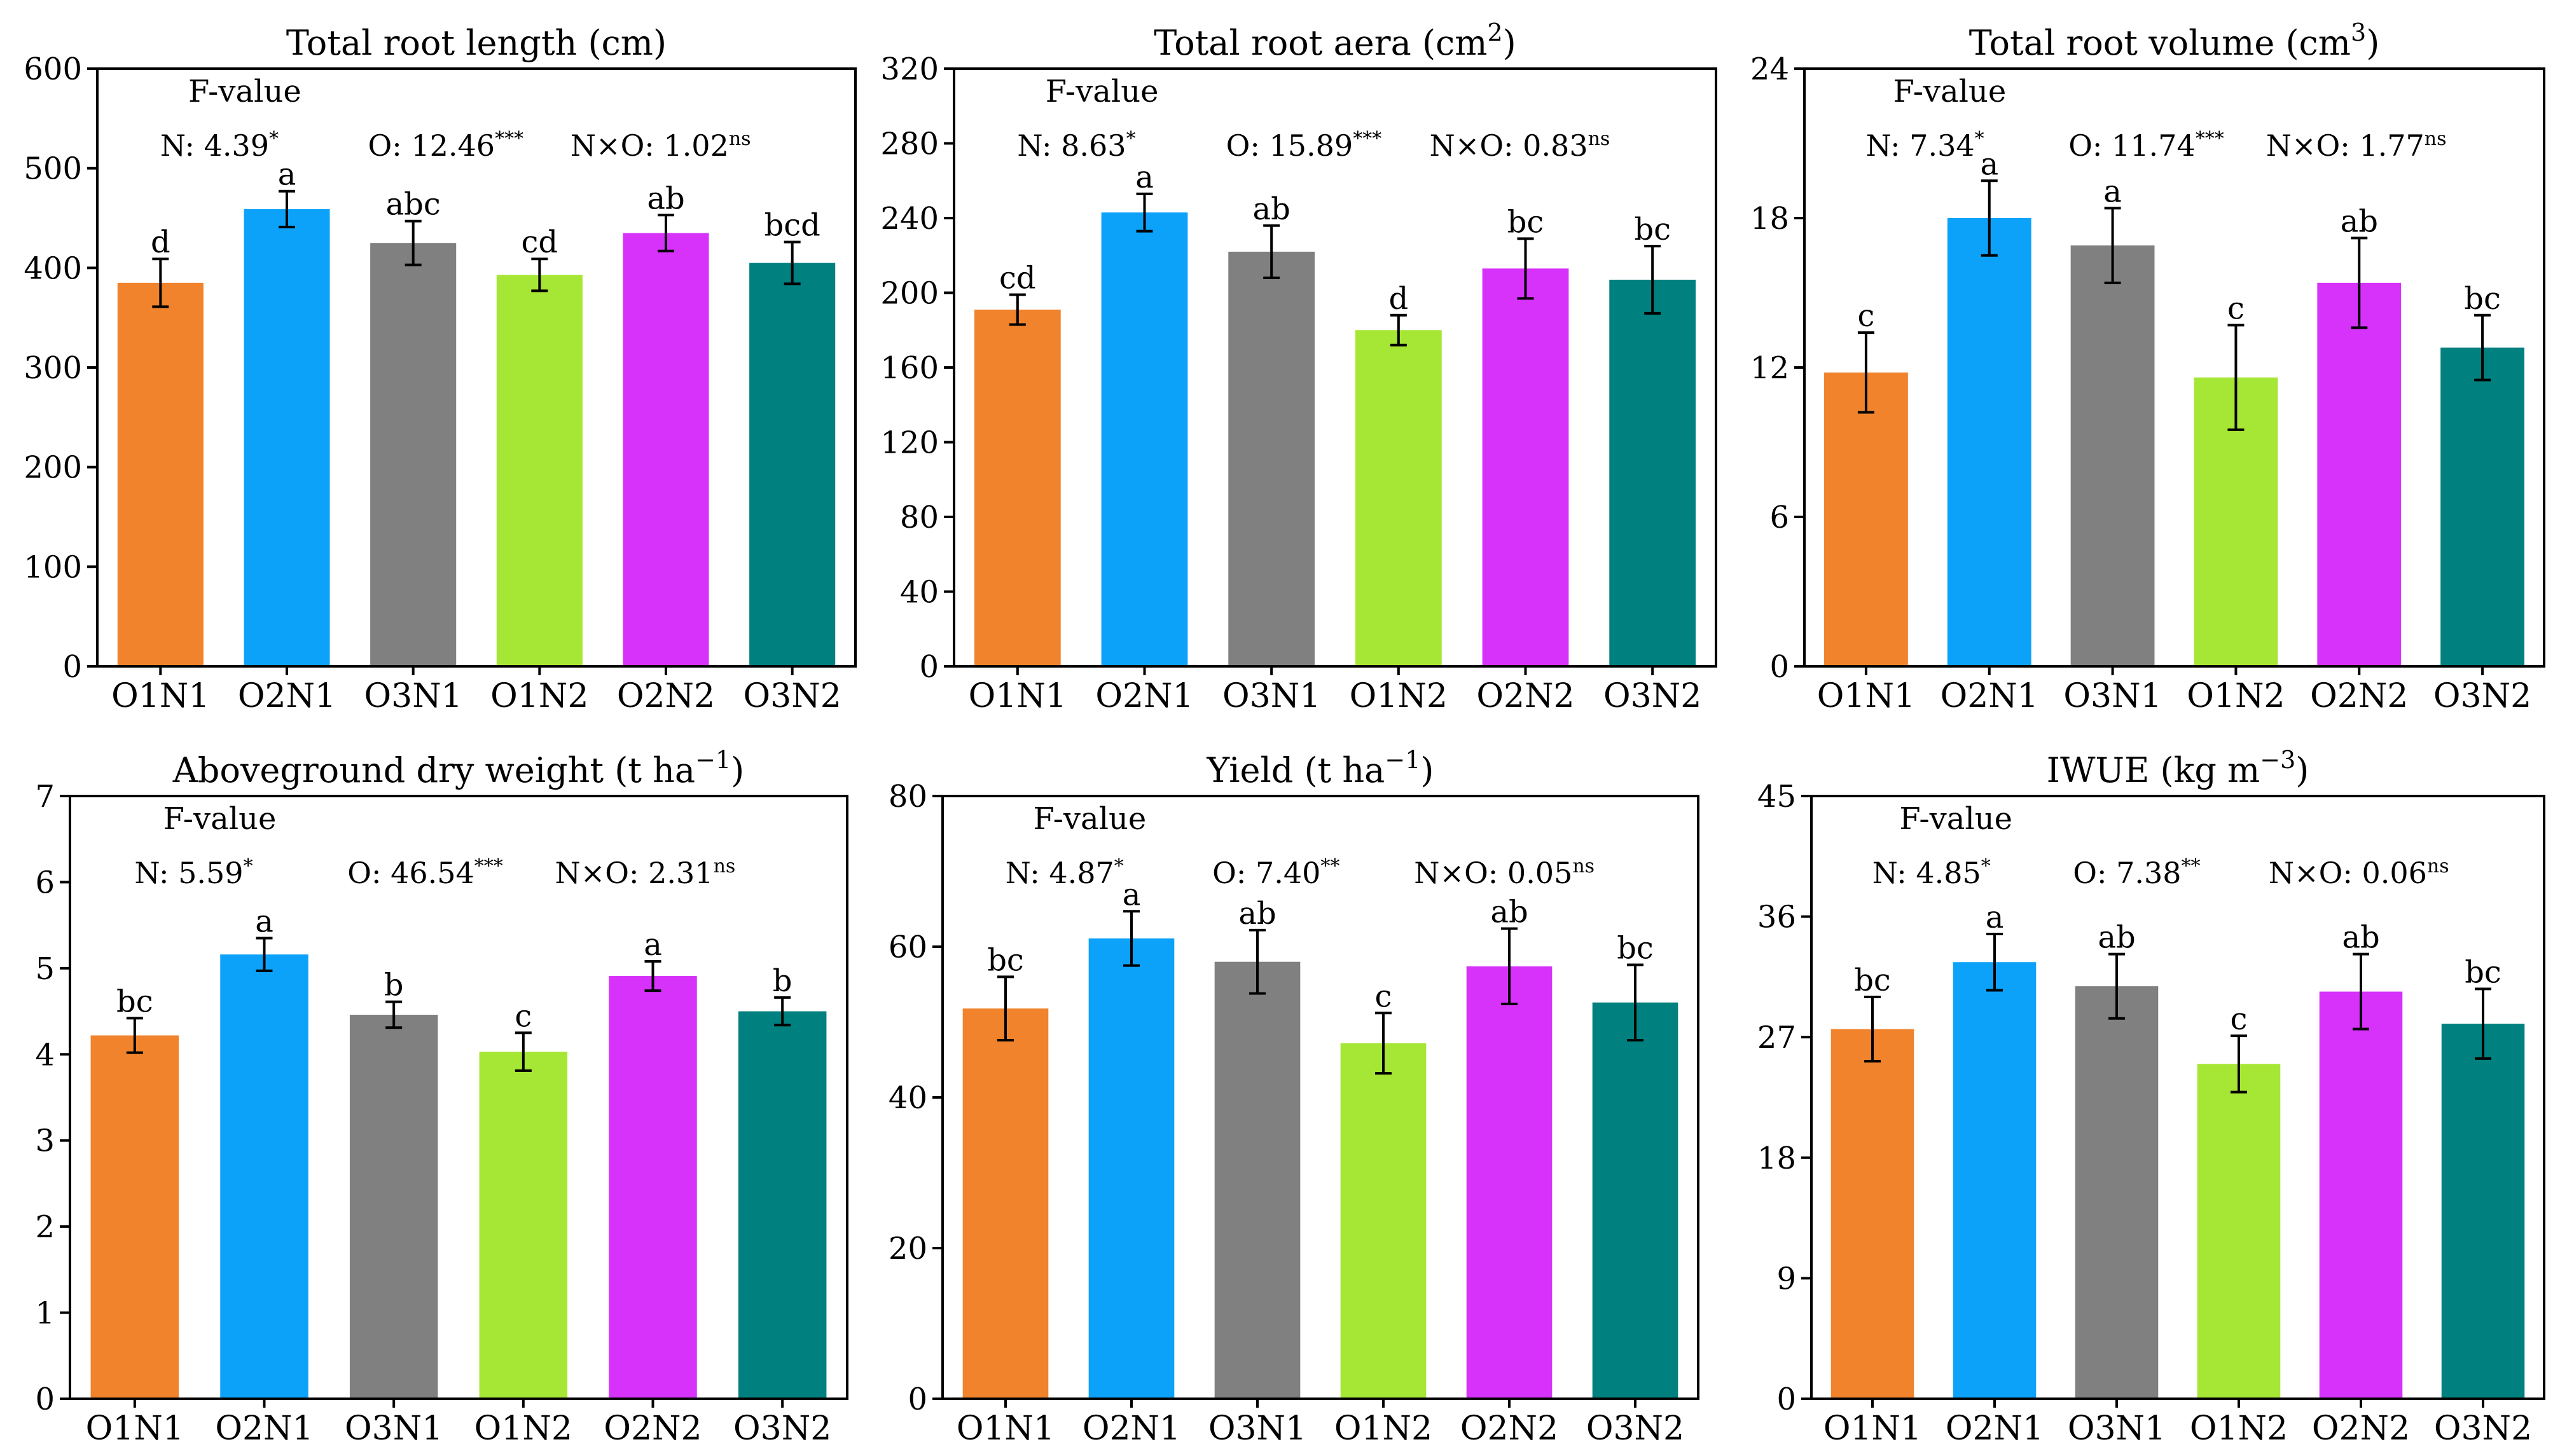  I want to click on fvalue-stat: N×O: 0.06ns, so click(2359, 873).